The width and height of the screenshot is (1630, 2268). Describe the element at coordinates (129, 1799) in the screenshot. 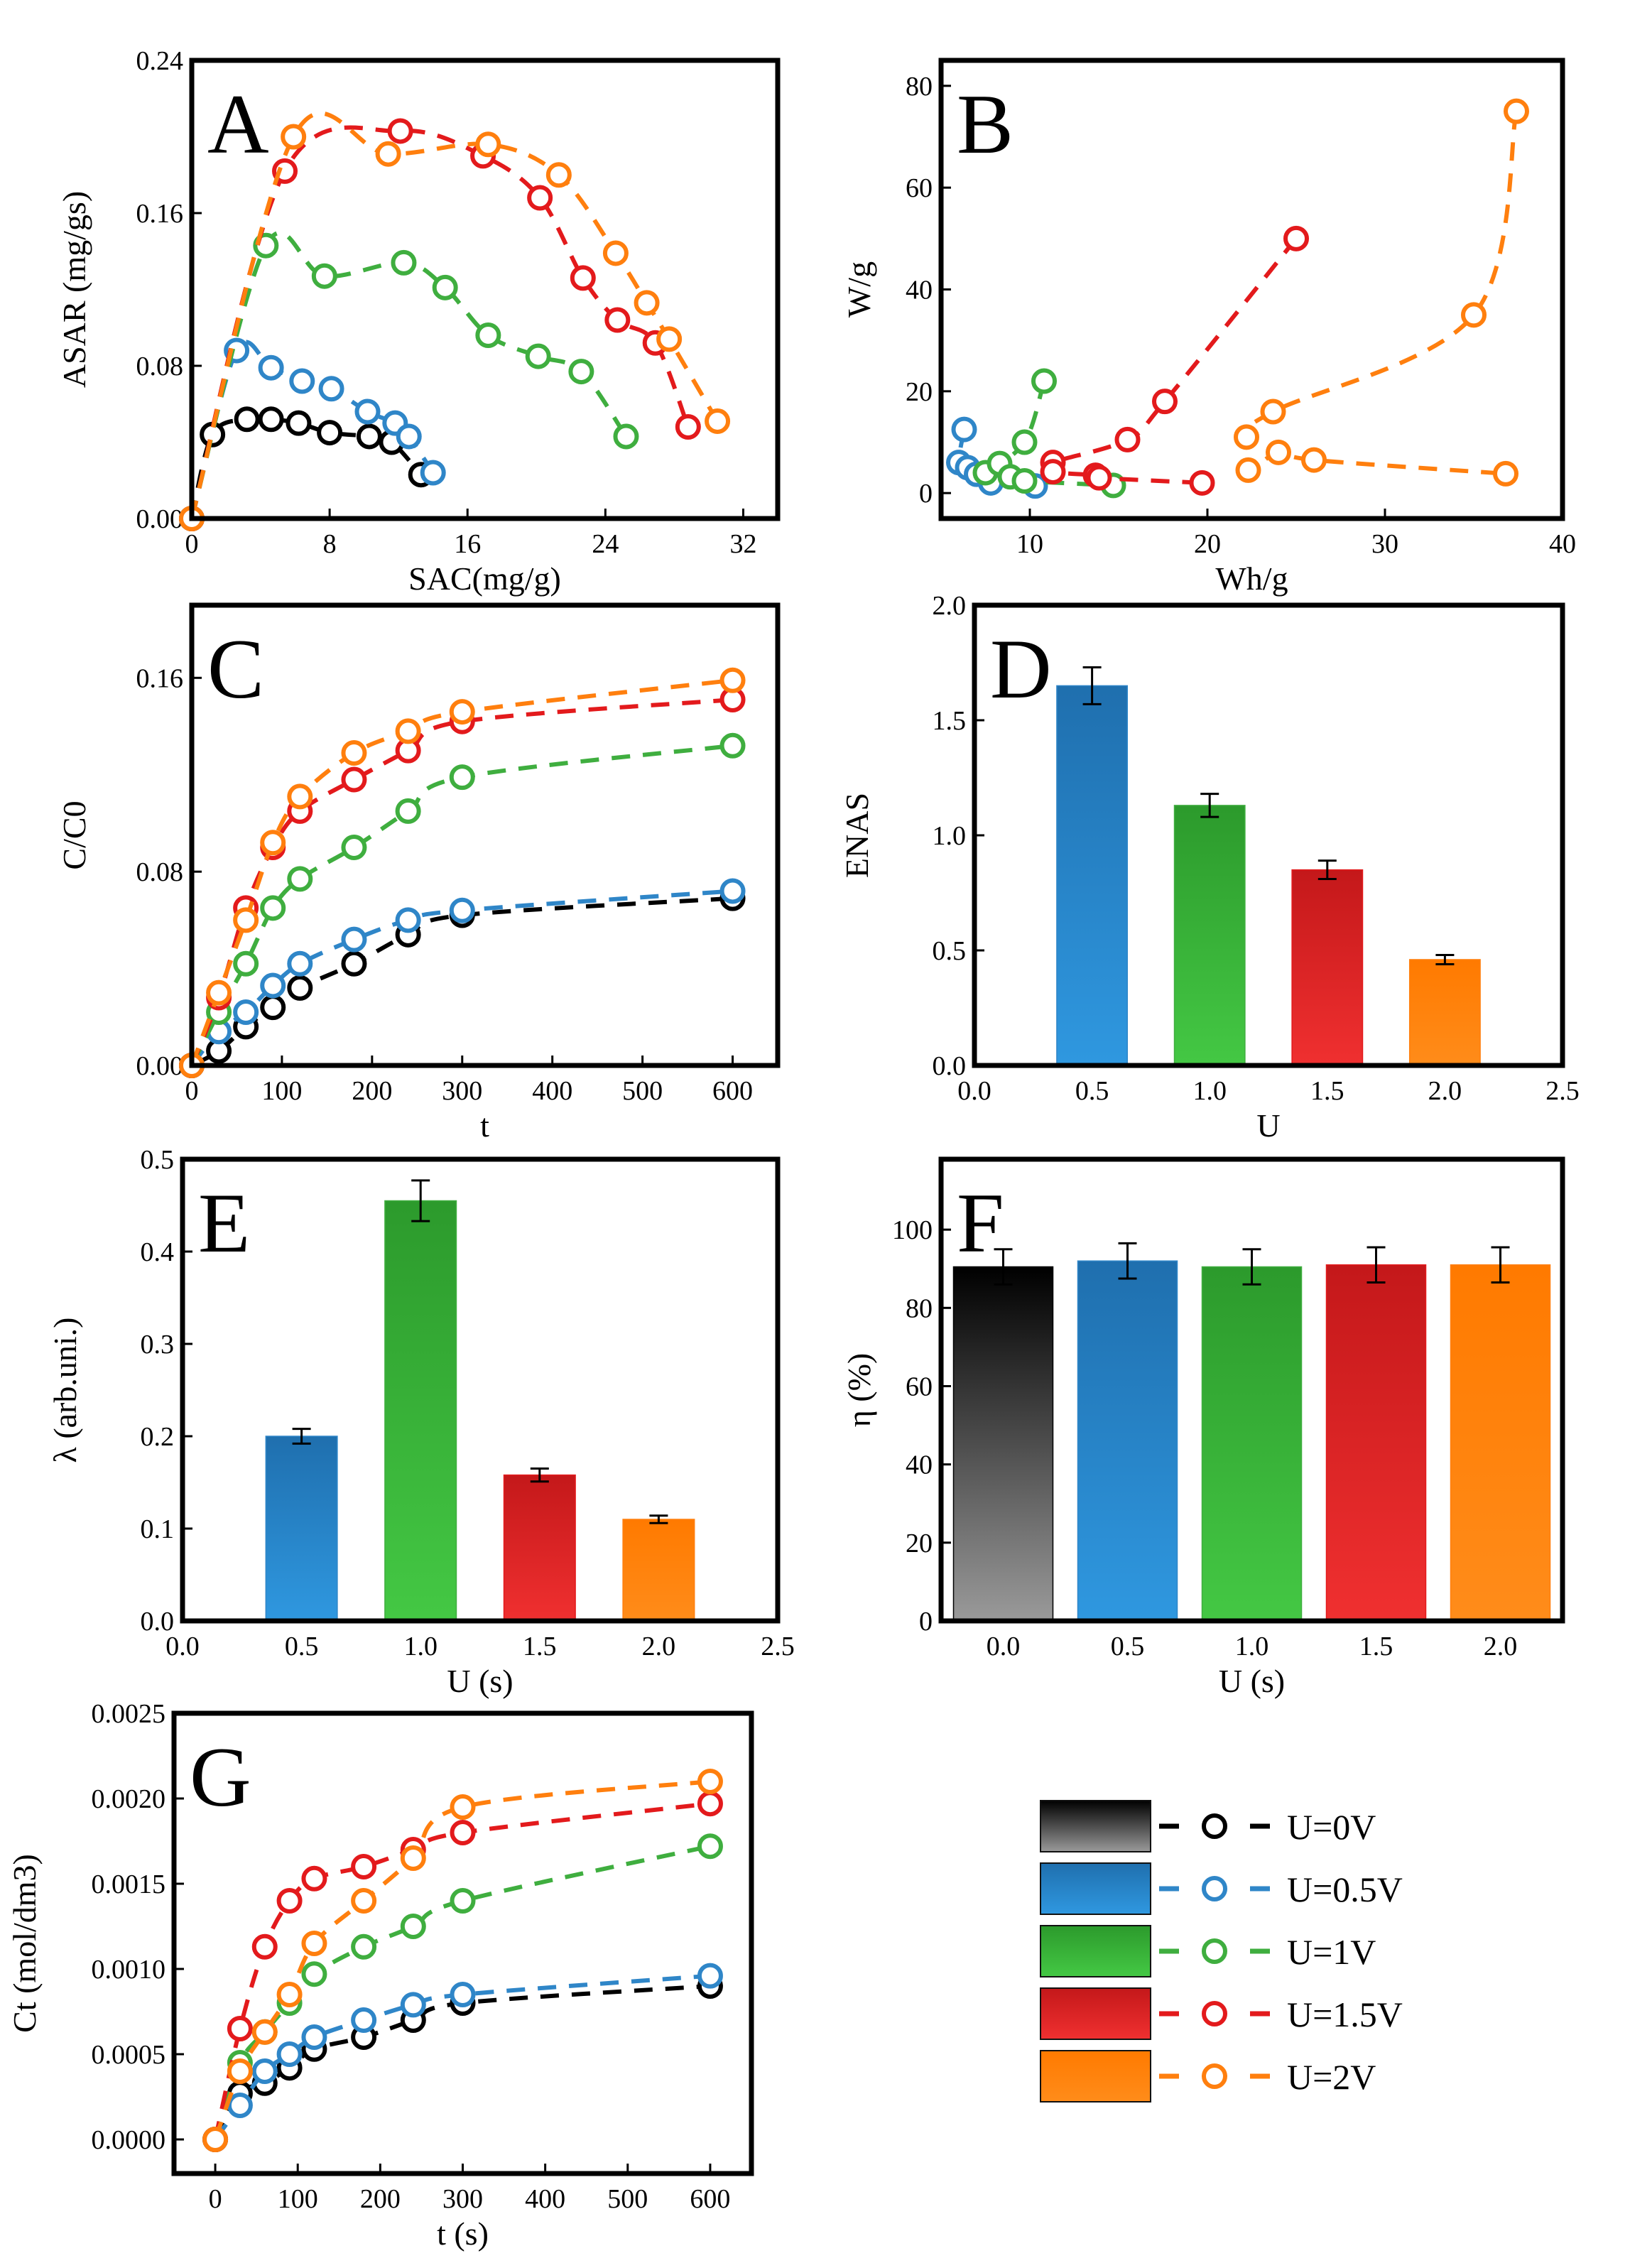

I see `y-tick-label: 0.0020` at that location.